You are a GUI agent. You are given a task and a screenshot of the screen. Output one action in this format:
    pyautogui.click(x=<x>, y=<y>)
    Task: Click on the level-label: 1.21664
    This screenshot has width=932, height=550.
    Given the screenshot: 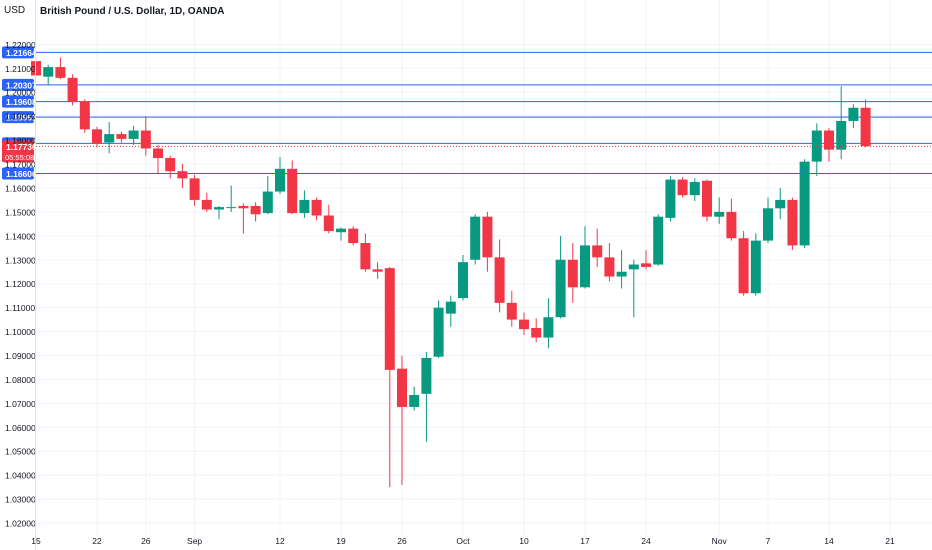 What is the action you would take?
    pyautogui.click(x=21, y=53)
    